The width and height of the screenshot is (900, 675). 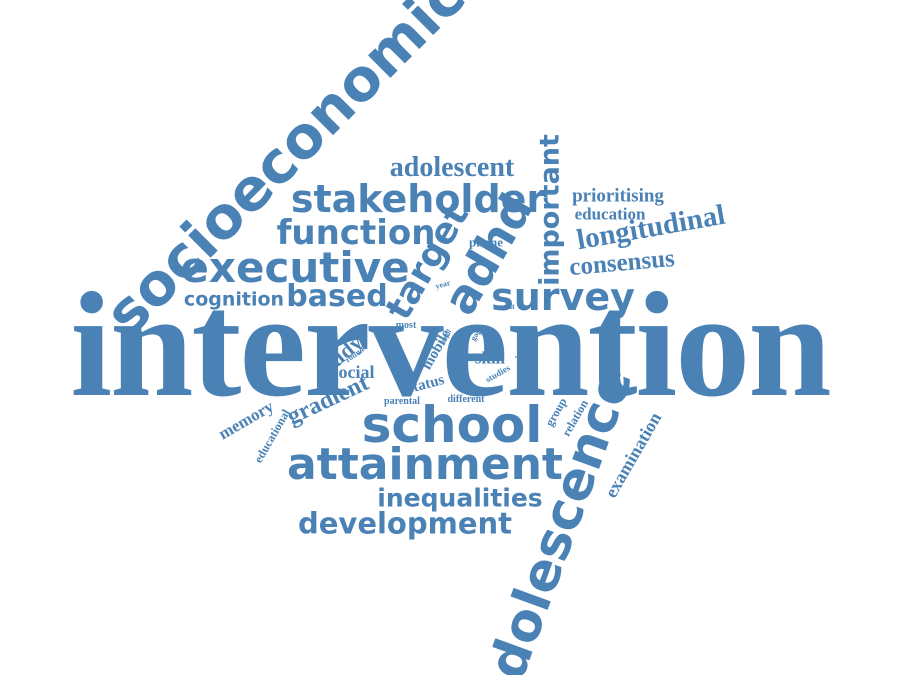 What do you see at coordinates (356, 233) in the screenshot?
I see `word-function: function` at bounding box center [356, 233].